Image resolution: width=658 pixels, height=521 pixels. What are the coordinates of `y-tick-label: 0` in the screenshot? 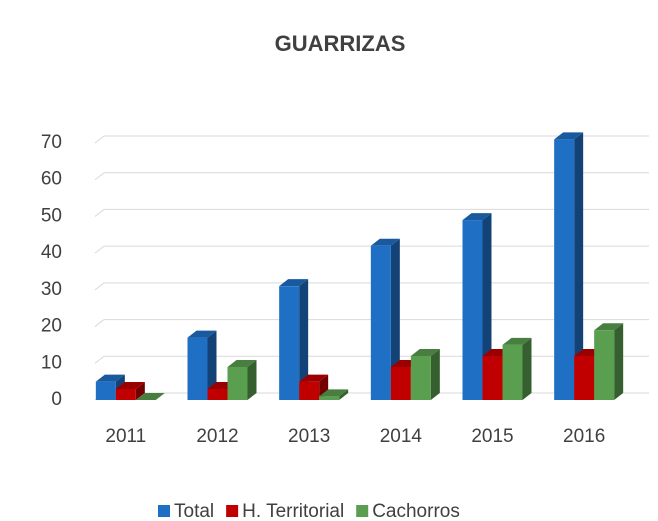 It's located at (56, 399).